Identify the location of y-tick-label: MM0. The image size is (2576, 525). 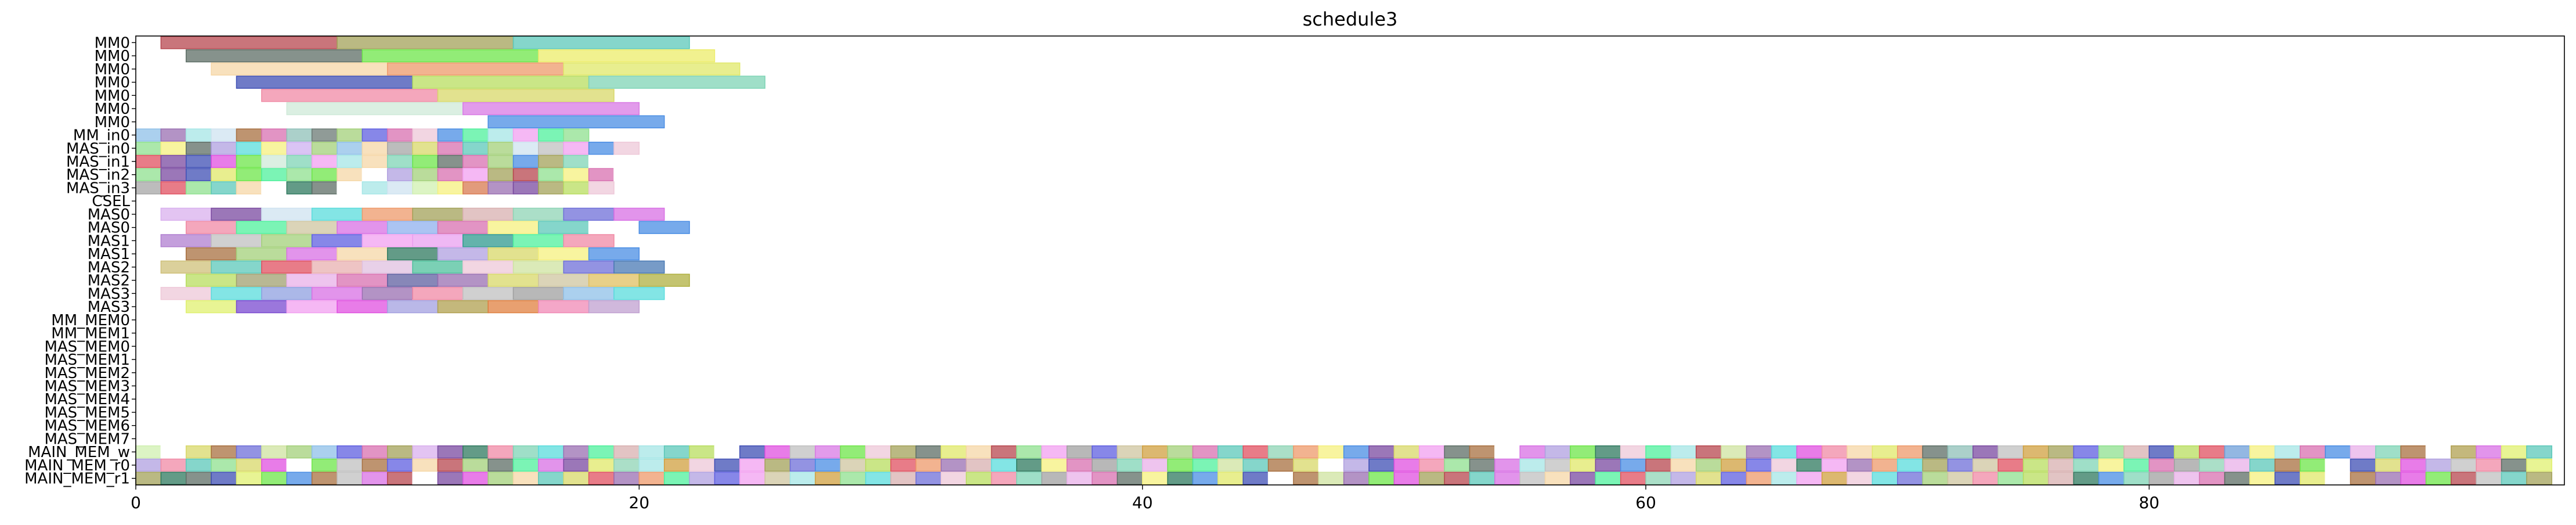
(112, 109).